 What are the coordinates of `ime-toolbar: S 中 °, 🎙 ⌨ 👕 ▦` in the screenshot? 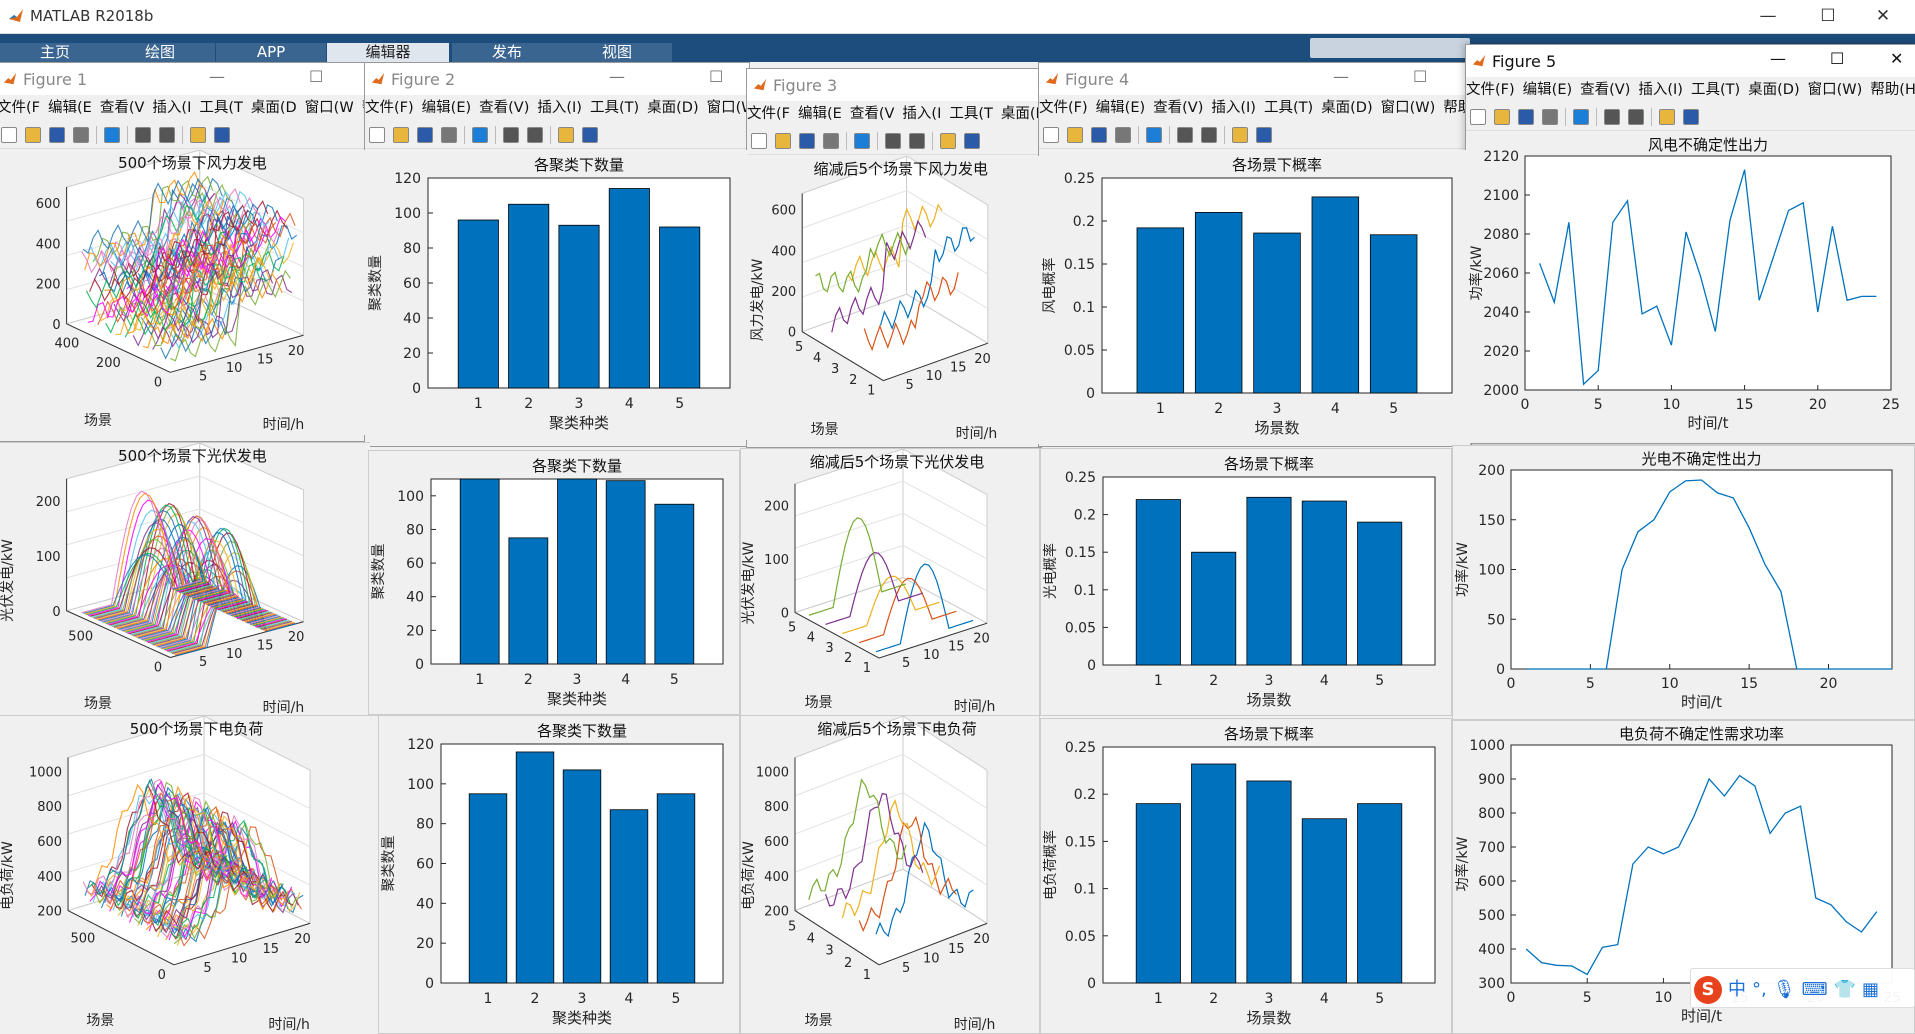 It's located at (1802, 988).